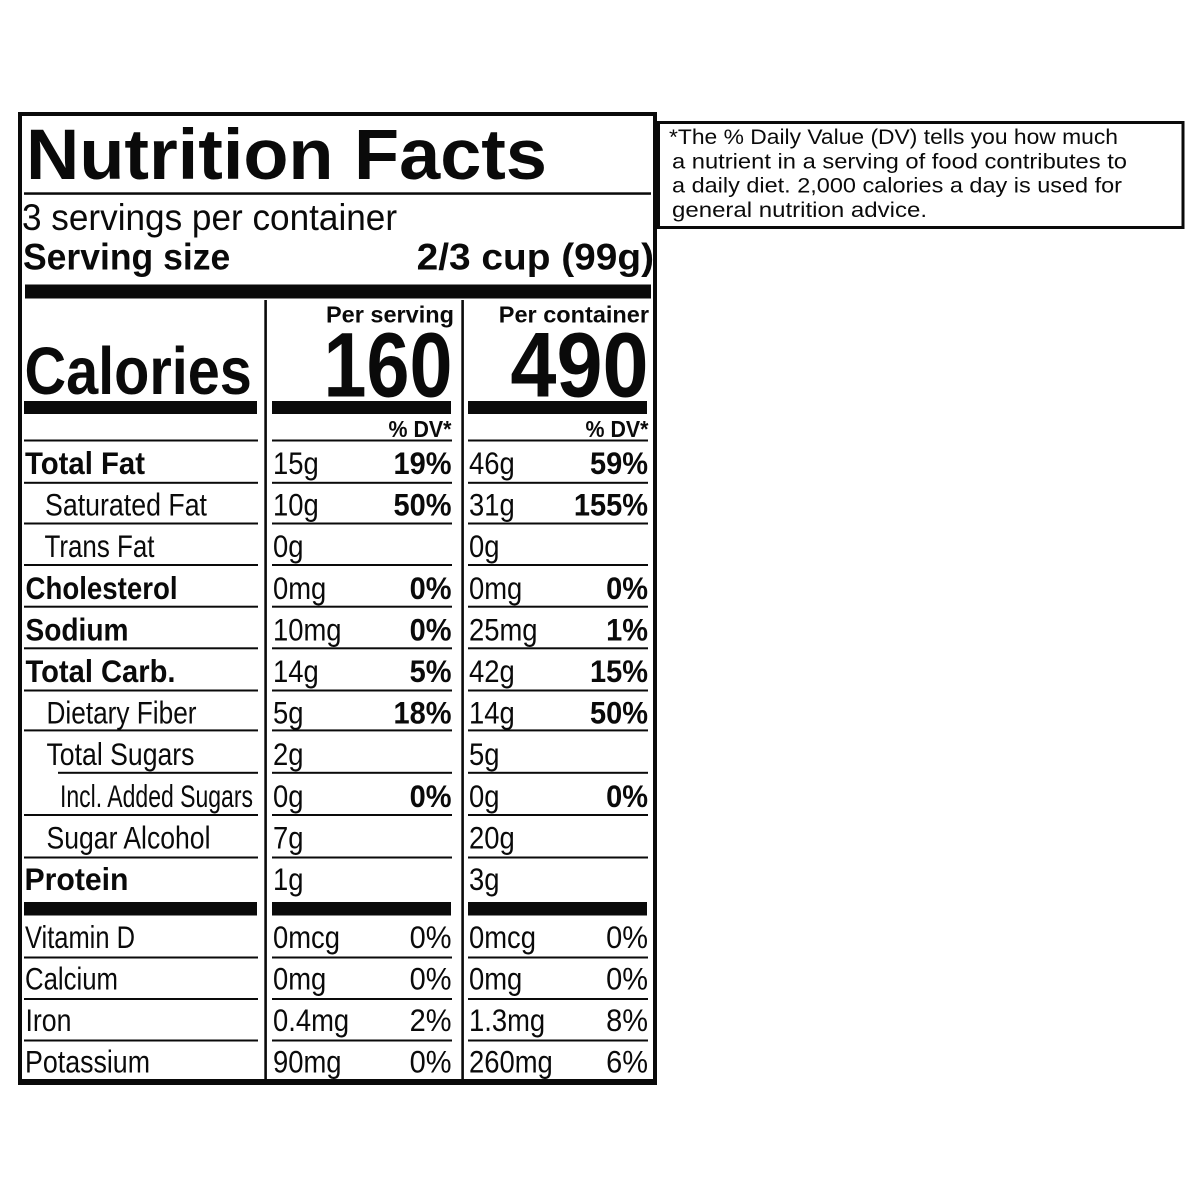 This screenshot has width=1200, height=1200. Describe the element at coordinates (484, 879) in the screenshot. I see `svg-text: 3g` at that location.